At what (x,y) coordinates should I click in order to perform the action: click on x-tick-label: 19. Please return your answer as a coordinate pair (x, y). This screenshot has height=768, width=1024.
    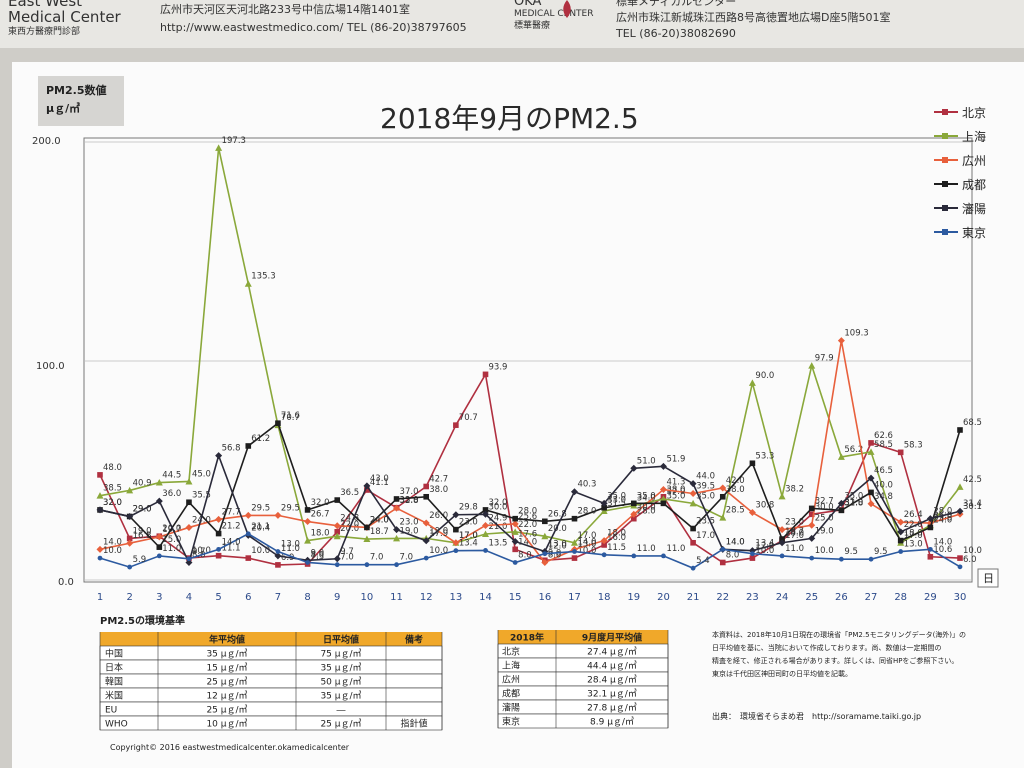
    Looking at the image, I should click on (633, 597).